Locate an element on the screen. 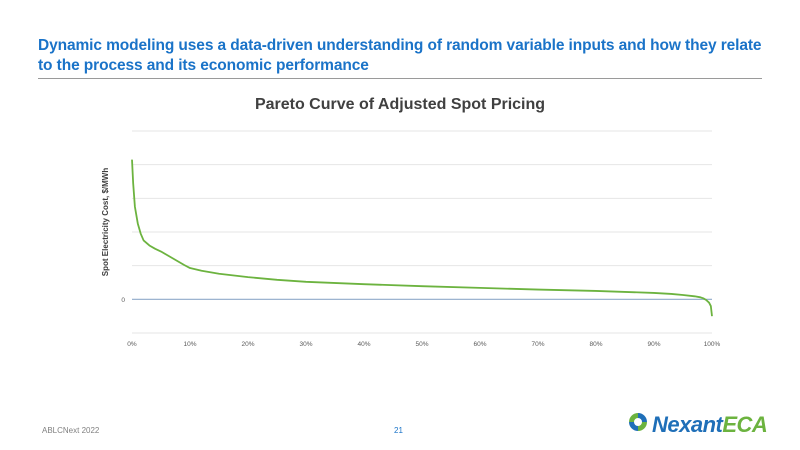 This screenshot has height=450, width=800. x-tick-label: 30% is located at coordinates (305, 344).